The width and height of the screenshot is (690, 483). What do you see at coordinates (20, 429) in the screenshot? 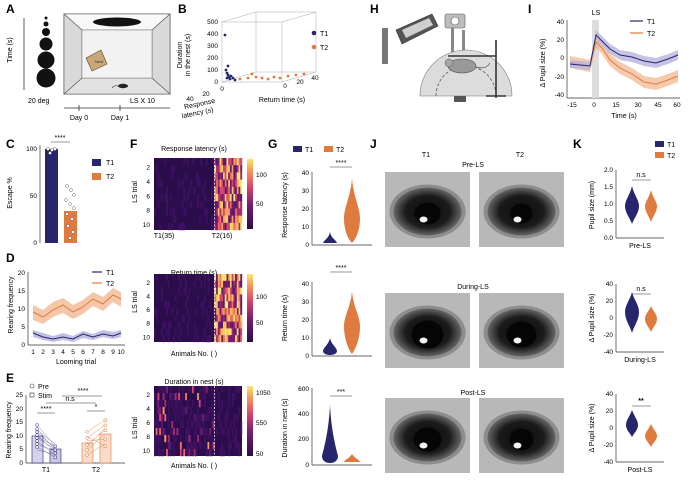
I see `e-yticks: 0 5 10 15 20 25` at bounding box center [20, 429].